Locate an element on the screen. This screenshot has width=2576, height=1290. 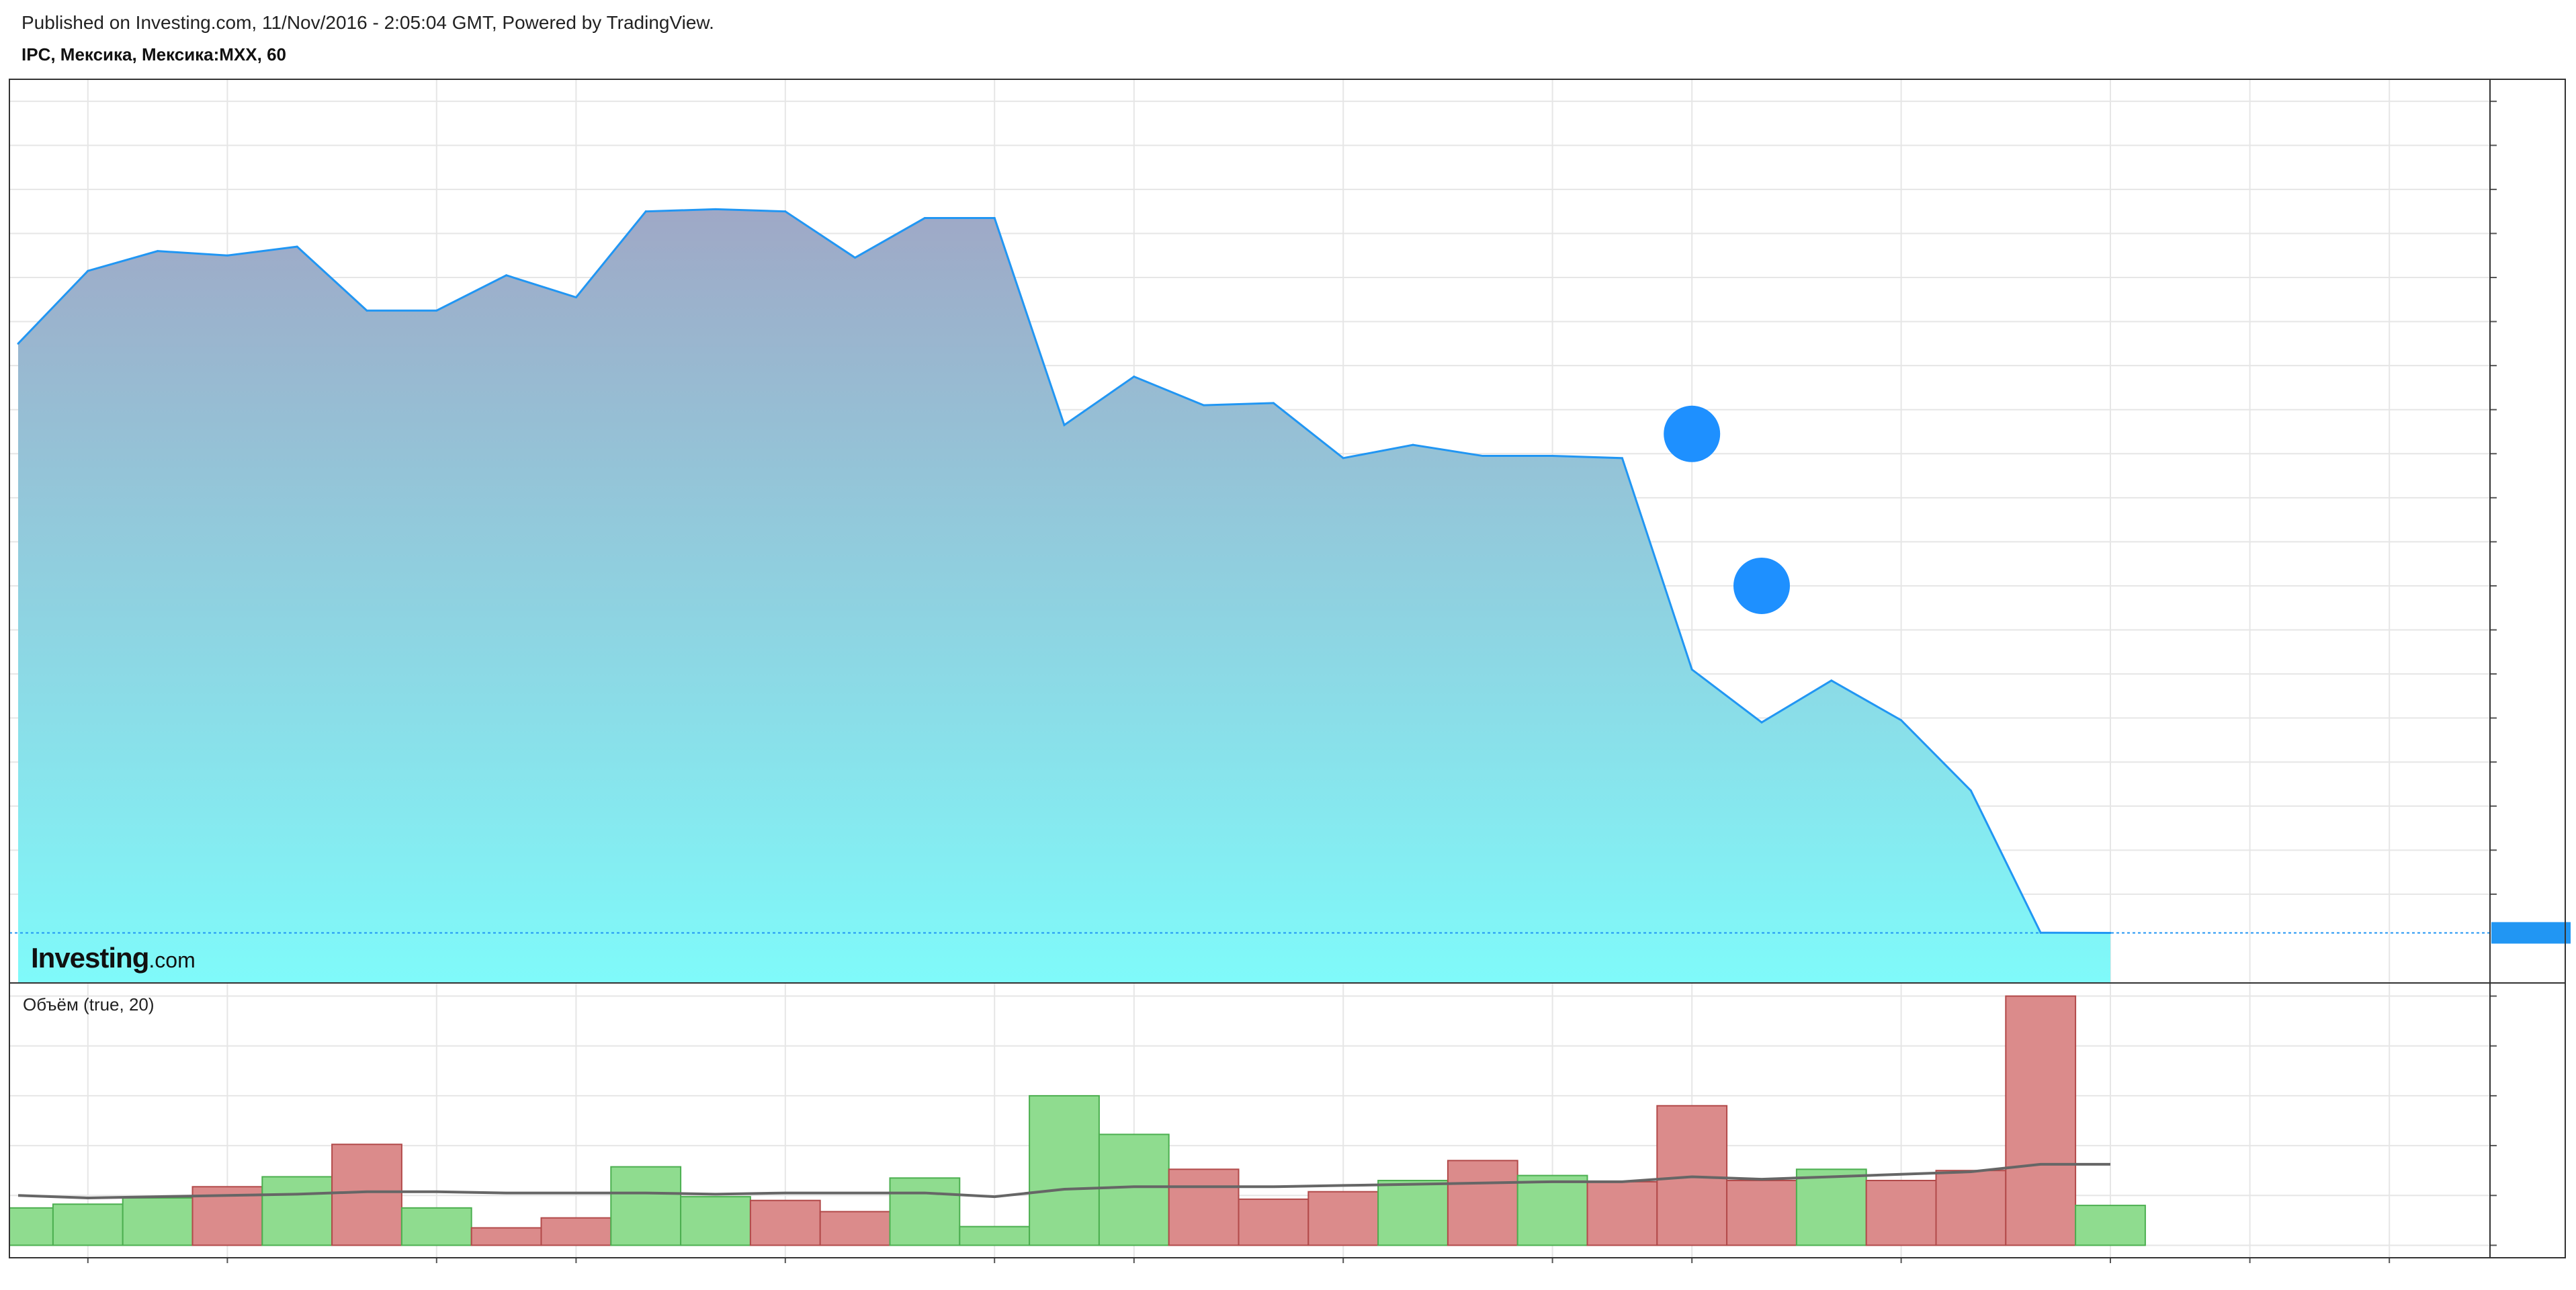
investing-logo: Investing.com is located at coordinates (113, 958).